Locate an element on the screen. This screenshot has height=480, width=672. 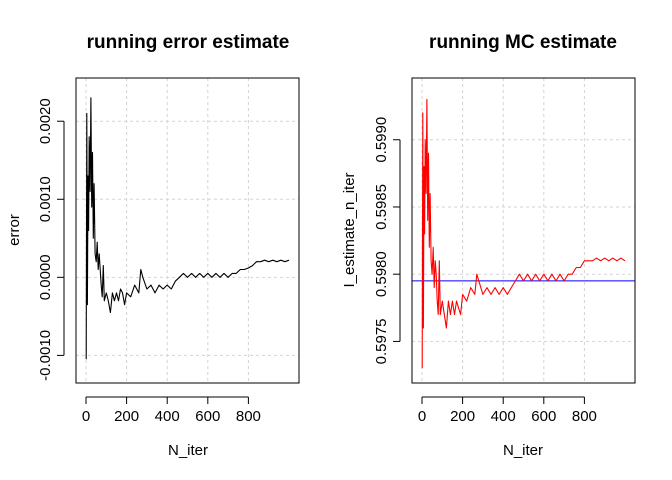
x-axis-label-mc: N_iter is located at coordinates (523, 450).